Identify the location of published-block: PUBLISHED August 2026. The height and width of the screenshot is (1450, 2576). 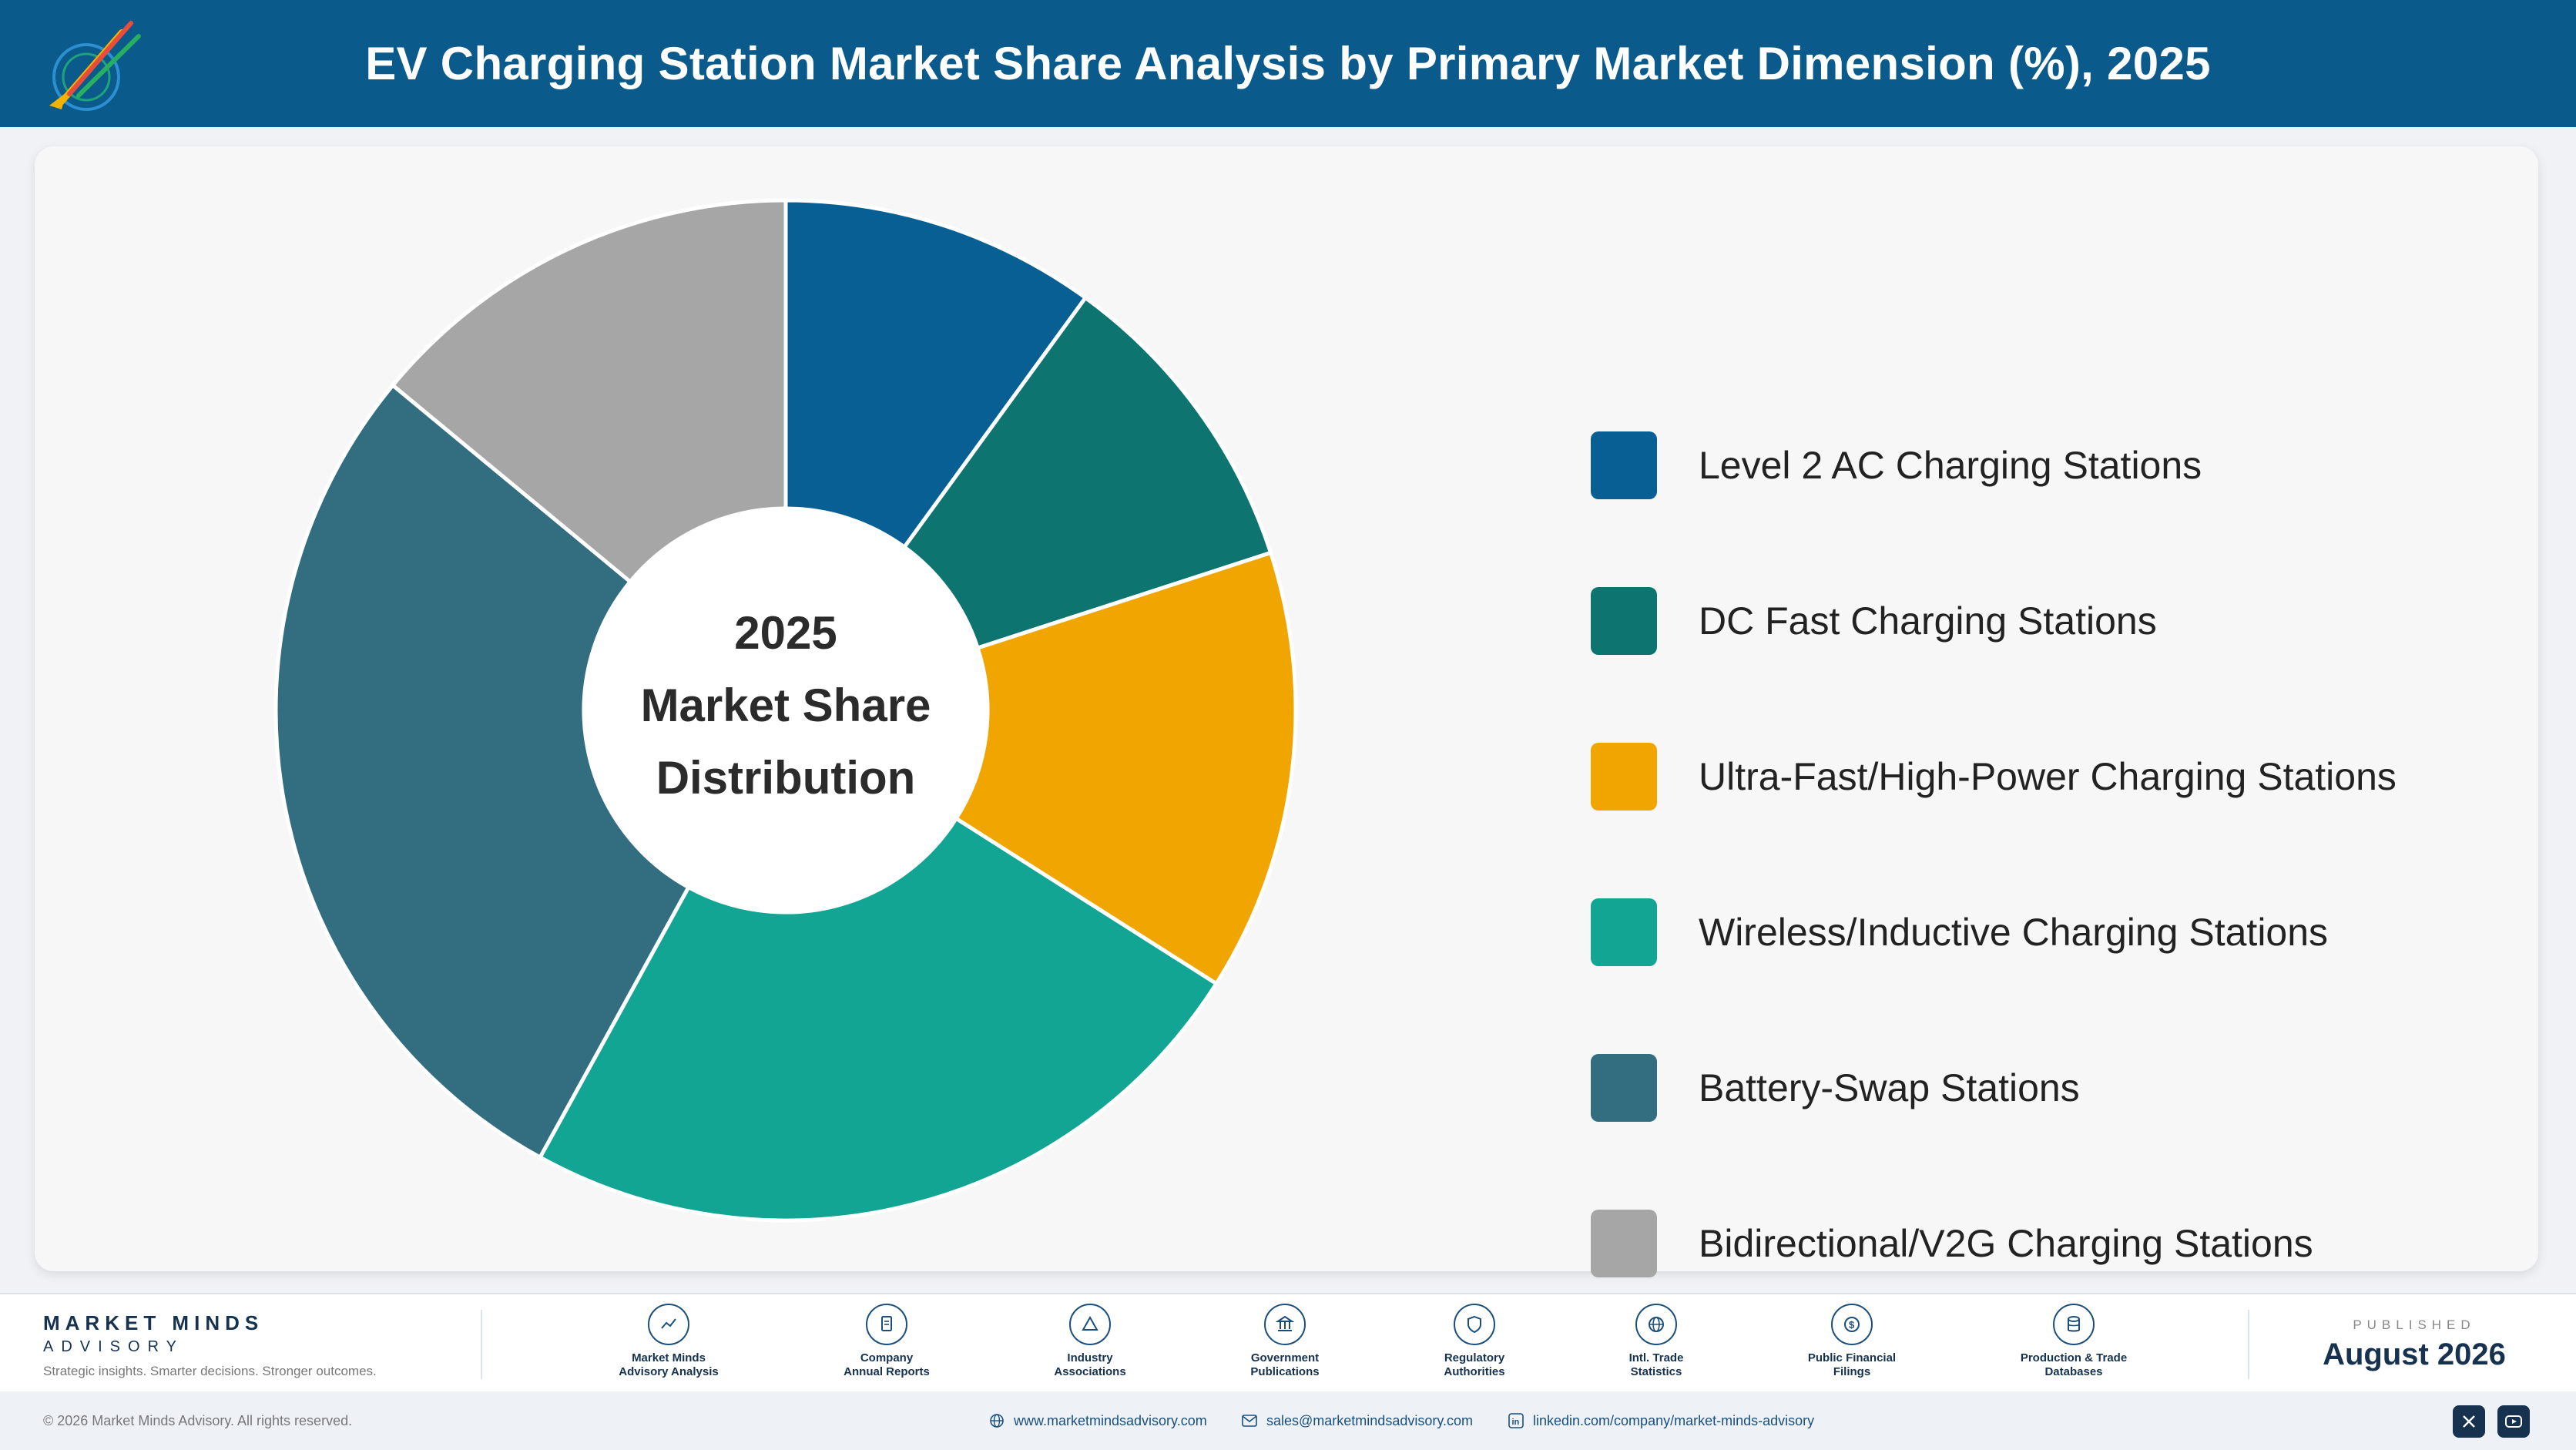
(2414, 1344).